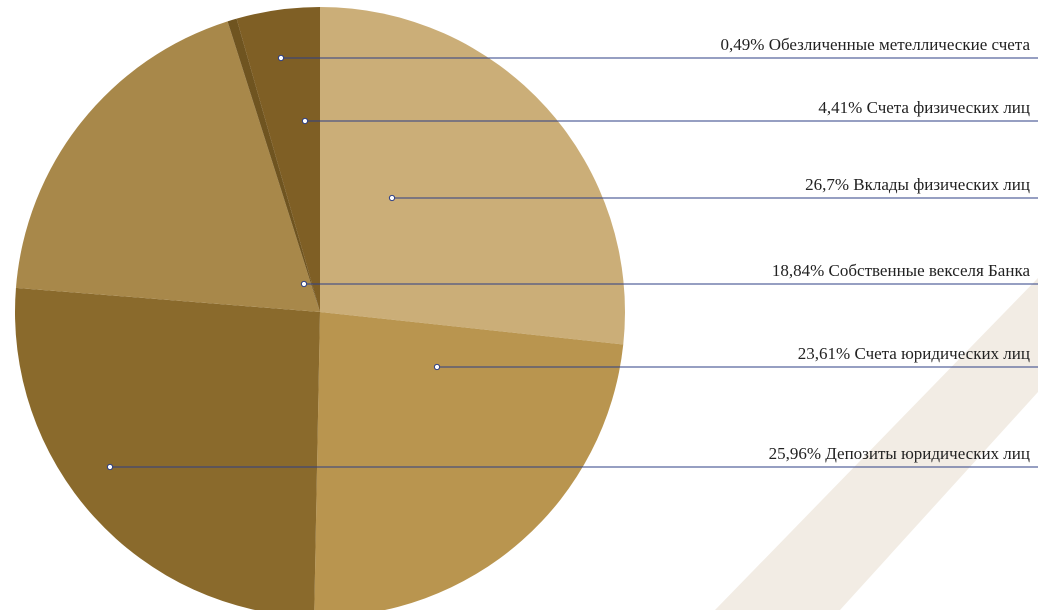 This screenshot has width=1038, height=610. Describe the element at coordinates (824, 353) in the screenshot. I see `value-label: 23,61%` at that location.